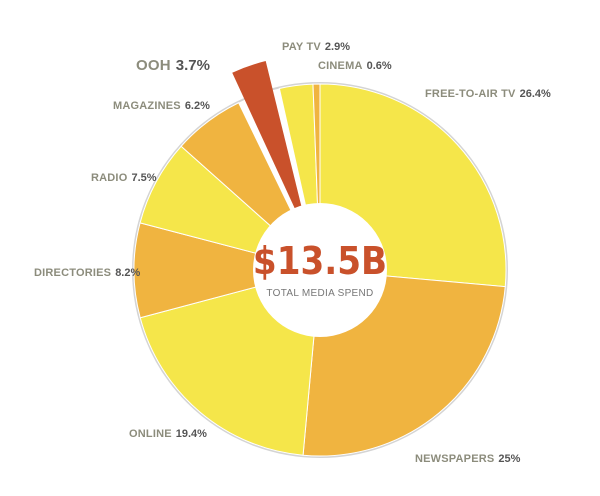  Describe the element at coordinates (271, 151) in the screenshot. I see `slice-ooh` at that location.